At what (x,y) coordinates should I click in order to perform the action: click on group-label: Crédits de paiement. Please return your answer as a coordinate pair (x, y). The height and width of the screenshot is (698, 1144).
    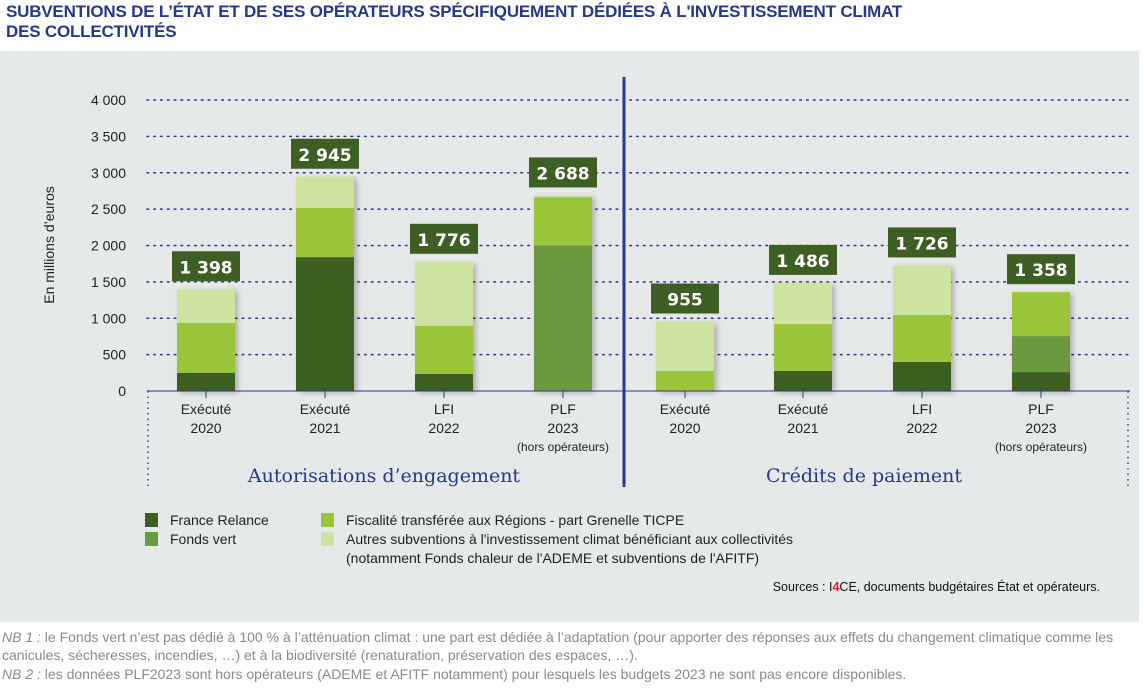
    Looking at the image, I should click on (864, 476).